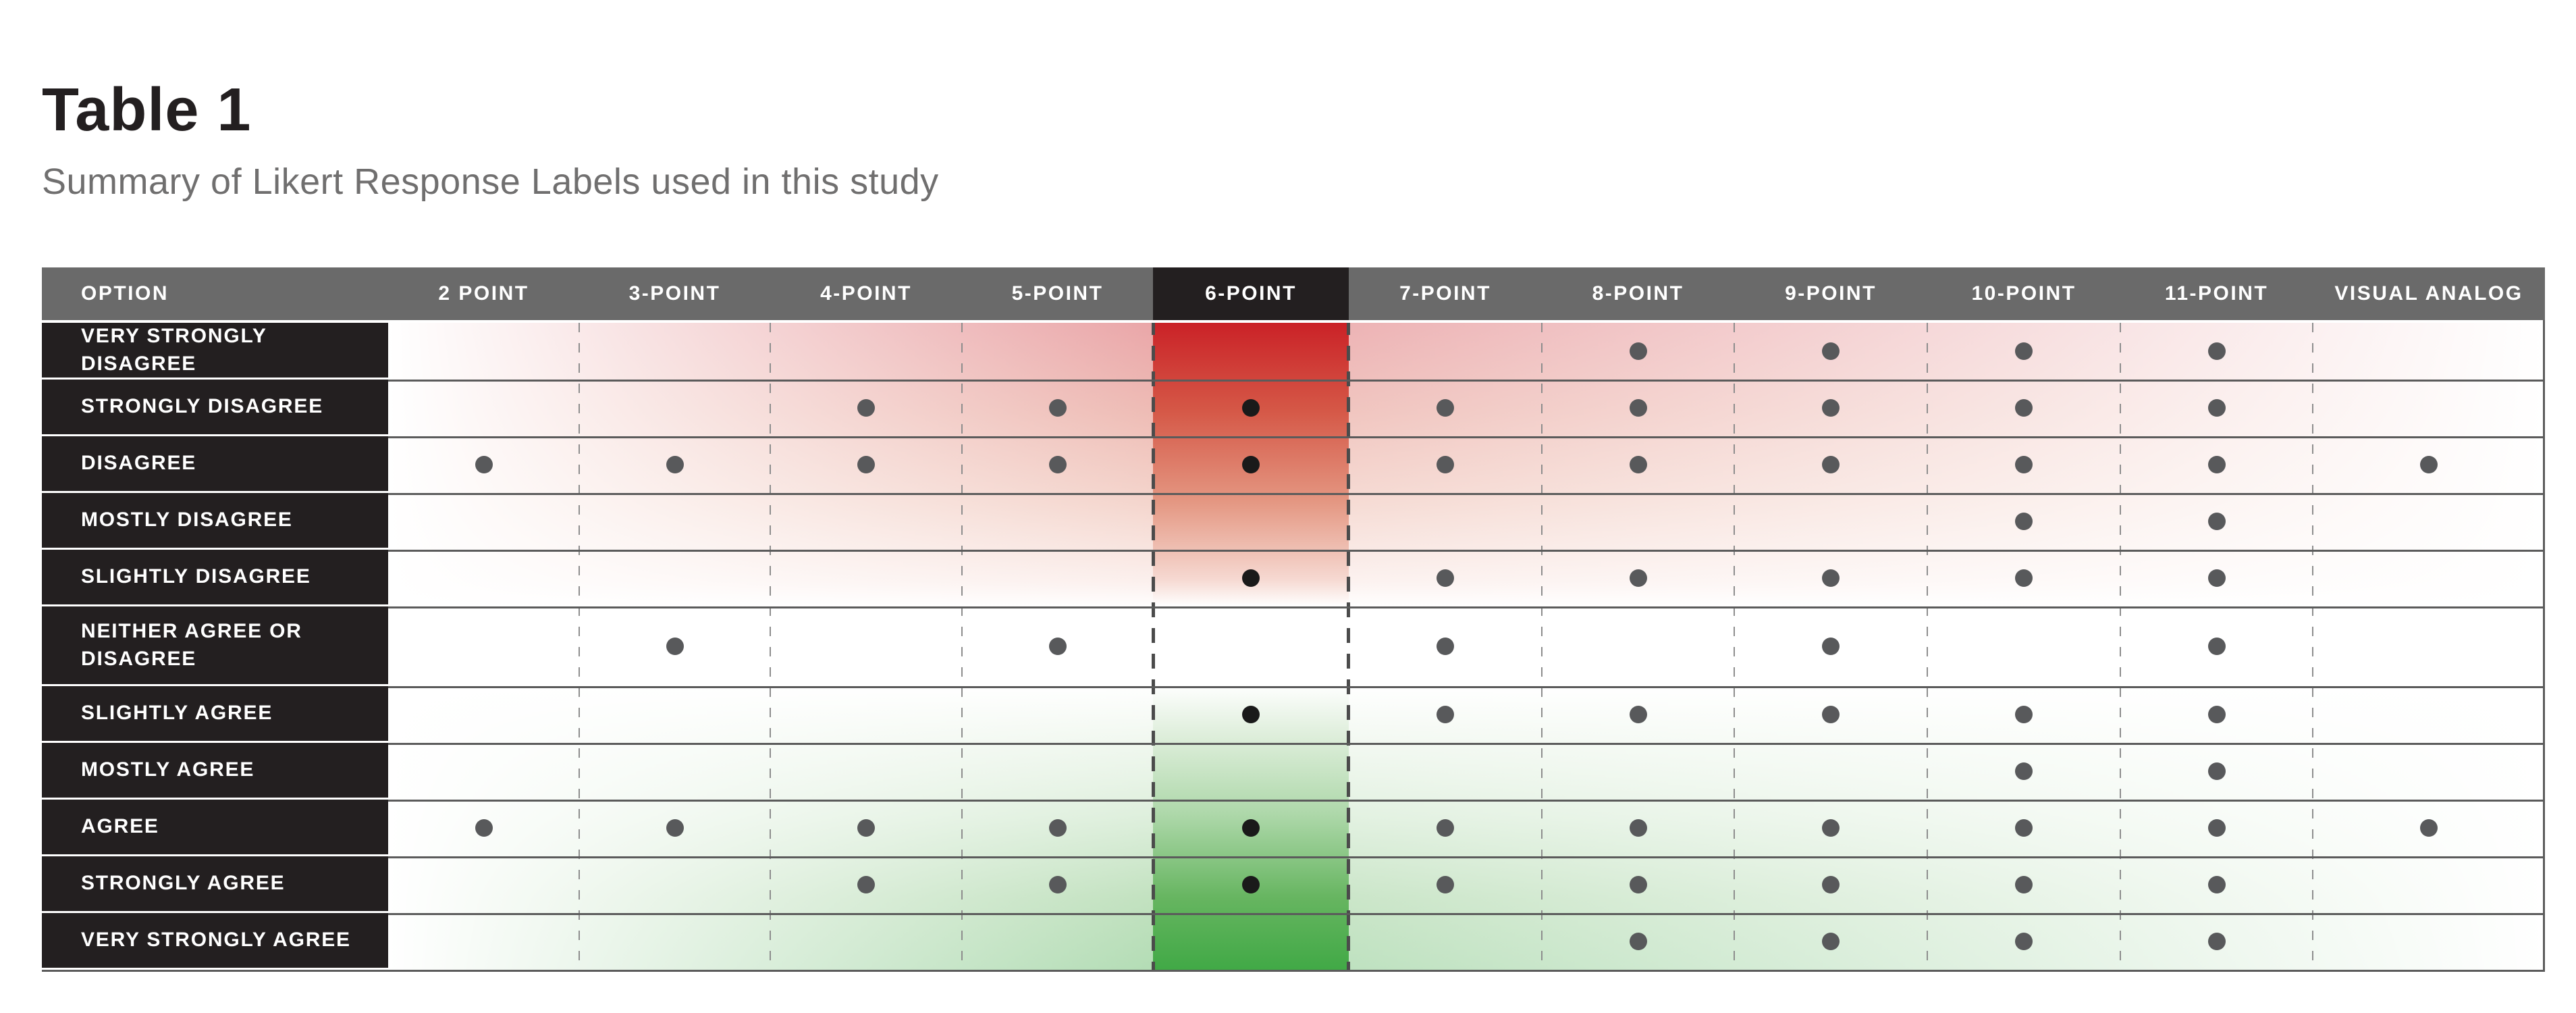  I want to click on highlight-column-left-border, so click(1154, 645).